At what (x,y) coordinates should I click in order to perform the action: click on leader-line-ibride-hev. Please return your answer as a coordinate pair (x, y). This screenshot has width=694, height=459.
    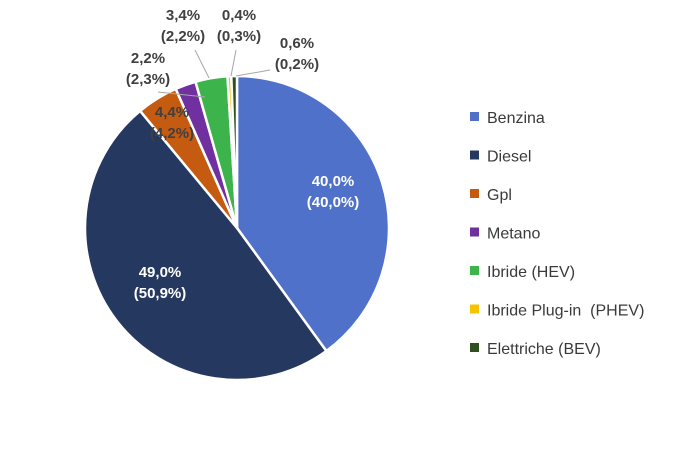
    Looking at the image, I should click on (202, 64).